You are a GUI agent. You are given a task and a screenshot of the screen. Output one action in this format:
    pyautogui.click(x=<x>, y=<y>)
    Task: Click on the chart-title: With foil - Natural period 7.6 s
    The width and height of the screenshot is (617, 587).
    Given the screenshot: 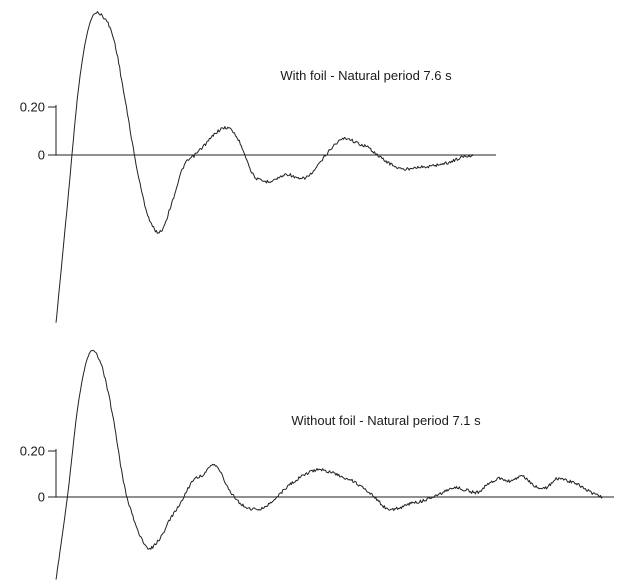 What is the action you would take?
    pyautogui.click(x=366, y=75)
    